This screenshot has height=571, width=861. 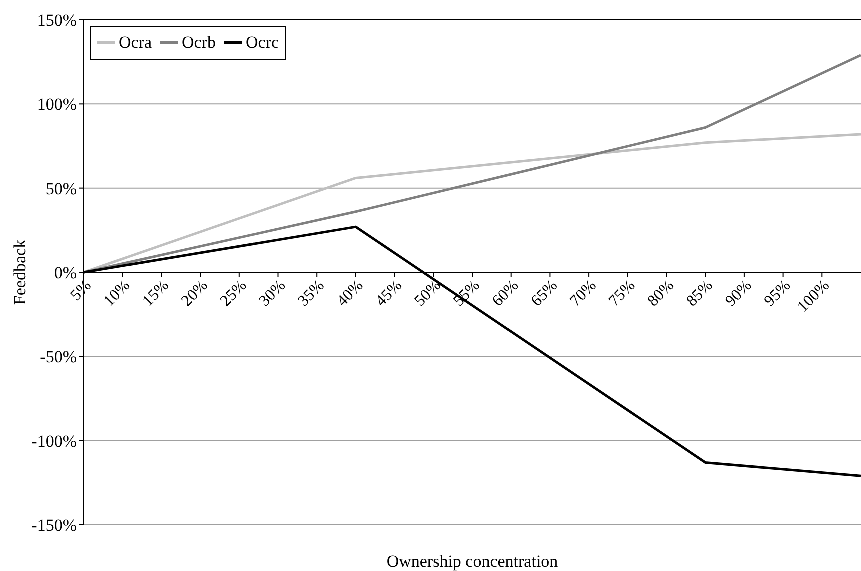 I want to click on x-tick-label: 80%, so click(x=661, y=293).